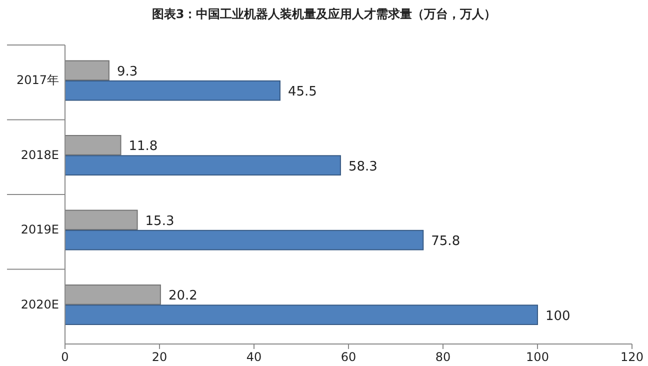  Describe the element at coordinates (39, 304) in the screenshot. I see `y-tick-label: 2020E` at that location.